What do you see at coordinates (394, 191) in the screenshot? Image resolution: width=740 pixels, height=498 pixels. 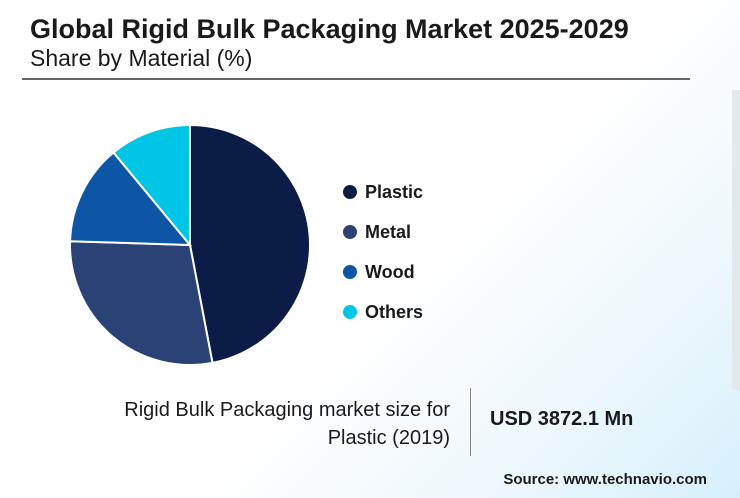 I see `legend-label: Plastic` at bounding box center [394, 191].